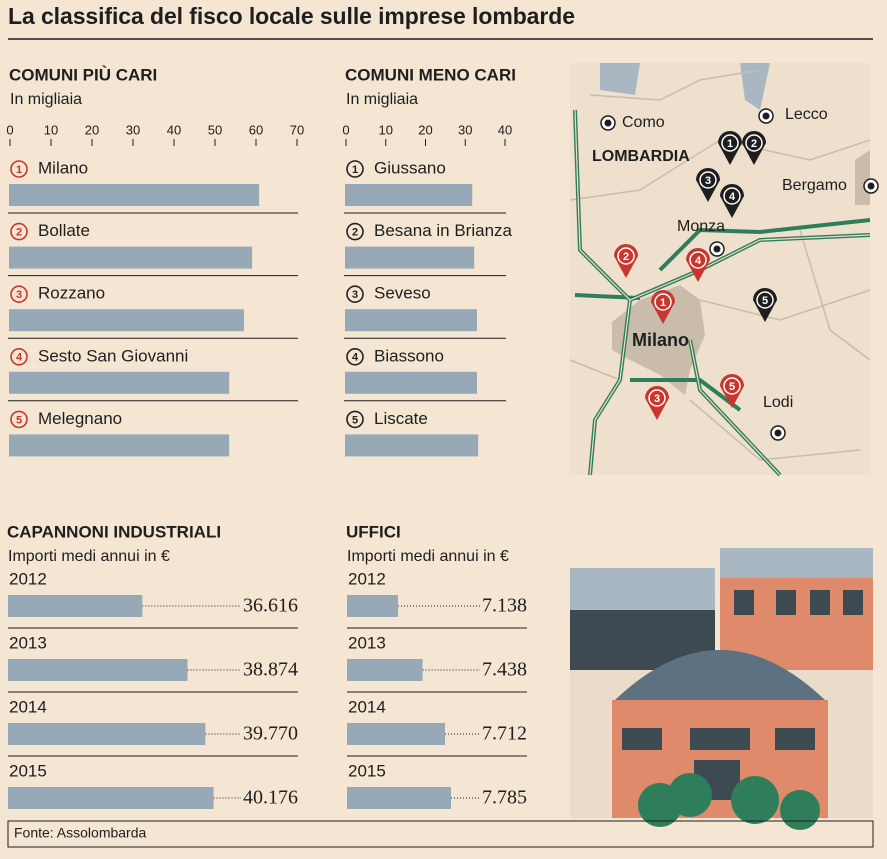 The width and height of the screenshot is (887, 859). Describe the element at coordinates (270, 670) in the screenshot. I see `value-label: 38.874` at that location.